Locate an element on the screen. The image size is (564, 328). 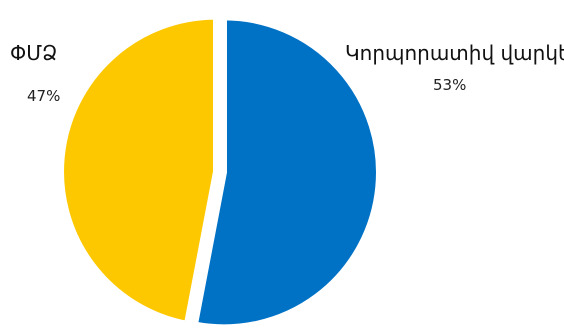
slice-percent-smb: 47% is located at coordinates (43, 96).